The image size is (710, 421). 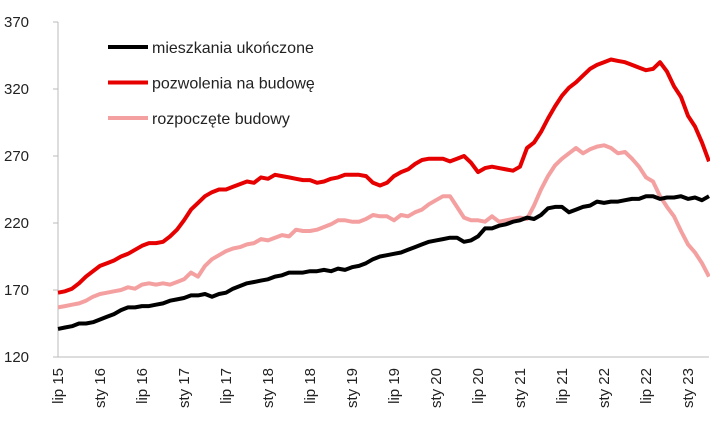 What do you see at coordinates (142, 386) in the screenshot?
I see `x-tick-label: lip 16` at bounding box center [142, 386].